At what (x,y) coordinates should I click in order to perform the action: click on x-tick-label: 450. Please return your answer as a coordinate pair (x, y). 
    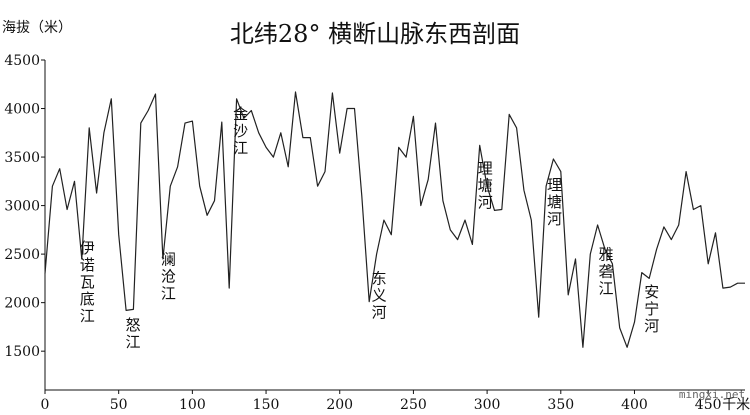
    Looking at the image, I should click on (708, 405).